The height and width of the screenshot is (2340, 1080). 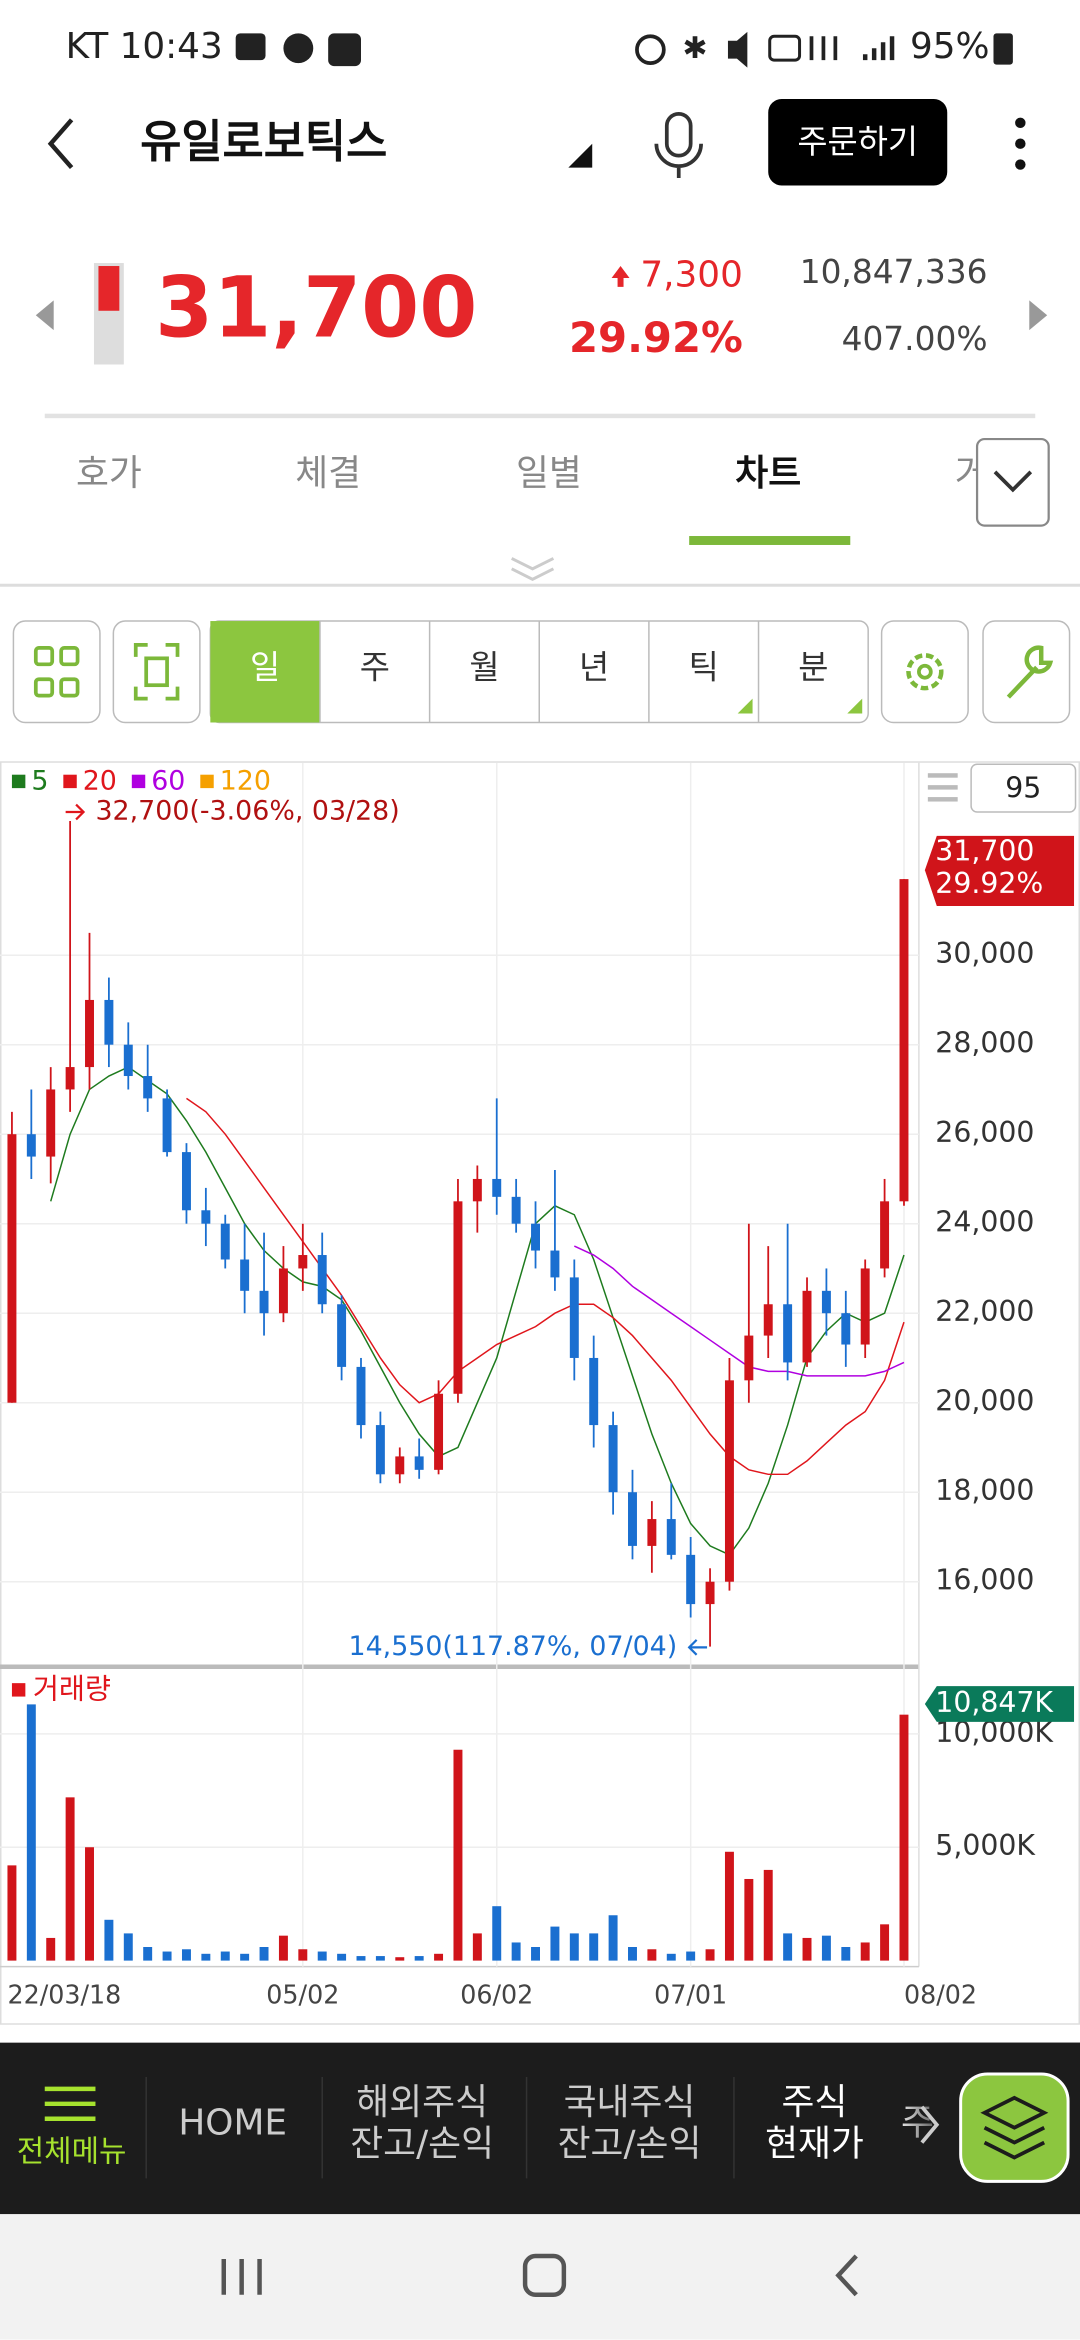 I want to click on y-tick-label: 26,000, so click(x=984, y=1132).